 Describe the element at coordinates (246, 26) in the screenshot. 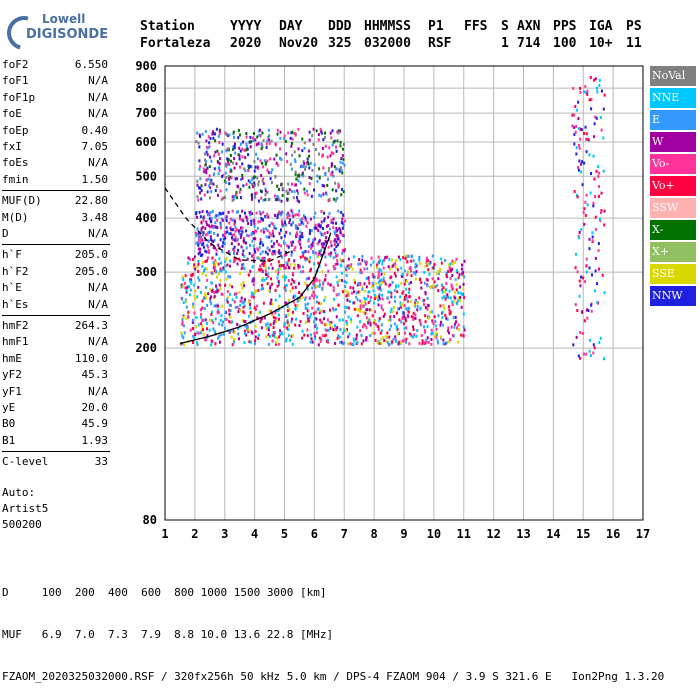

I see `header-row1-cell-1: YYYY` at that location.